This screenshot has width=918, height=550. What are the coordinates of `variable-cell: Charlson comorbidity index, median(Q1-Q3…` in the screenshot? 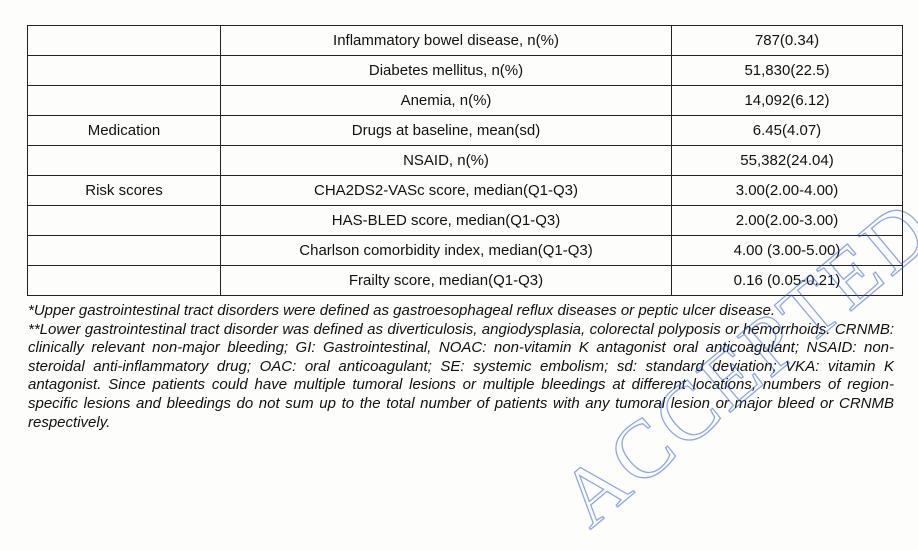 It's located at (446, 250).